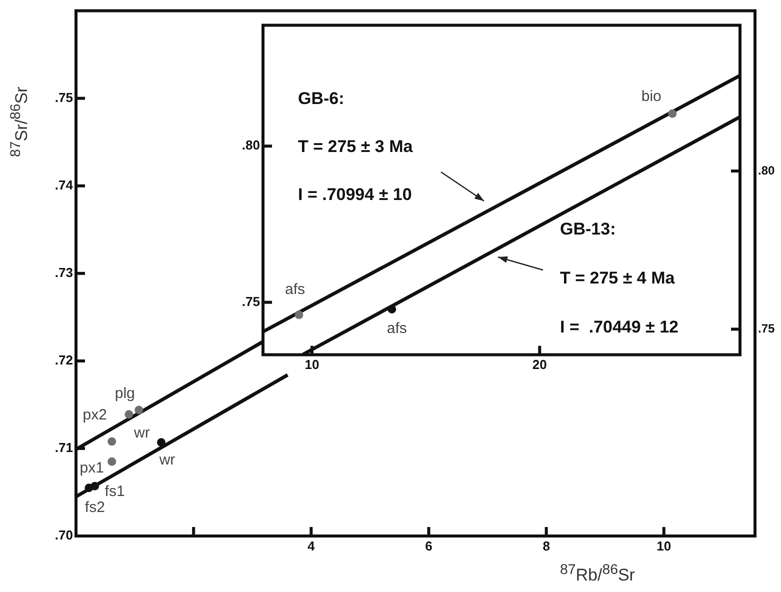 Image resolution: width=781 pixels, height=592 pixels. Describe the element at coordinates (92, 468) in the screenshot. I see `annotation: px1` at that location.